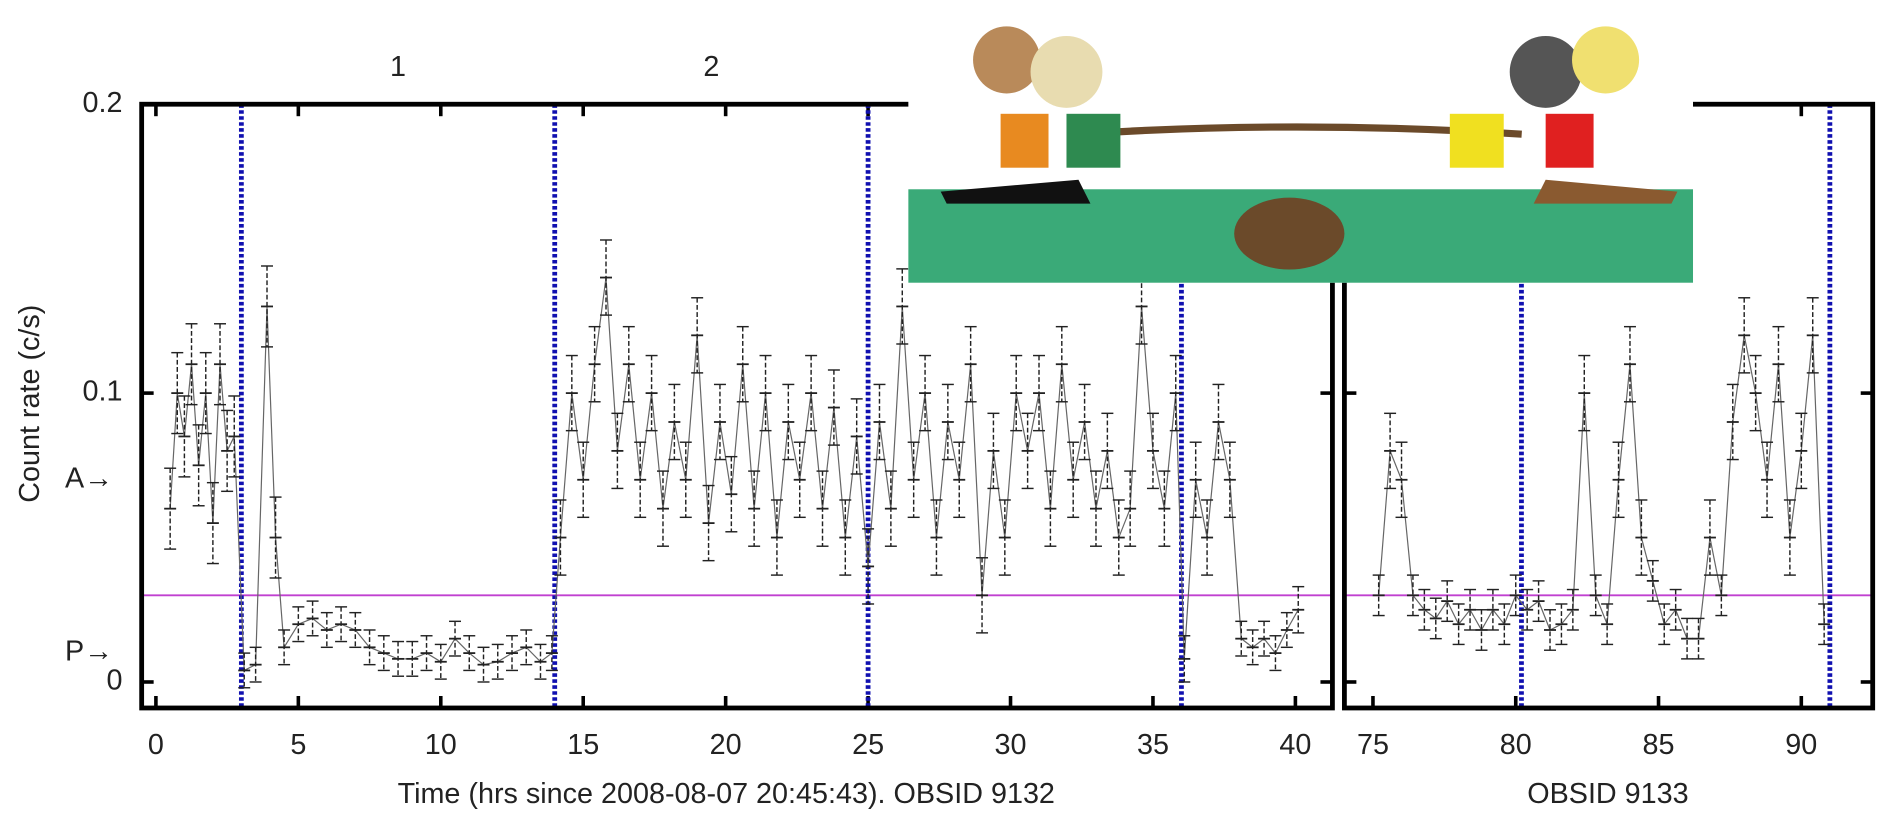  Describe the element at coordinates (89, 478) in the screenshot. I see `y-marker: A→` at that location.